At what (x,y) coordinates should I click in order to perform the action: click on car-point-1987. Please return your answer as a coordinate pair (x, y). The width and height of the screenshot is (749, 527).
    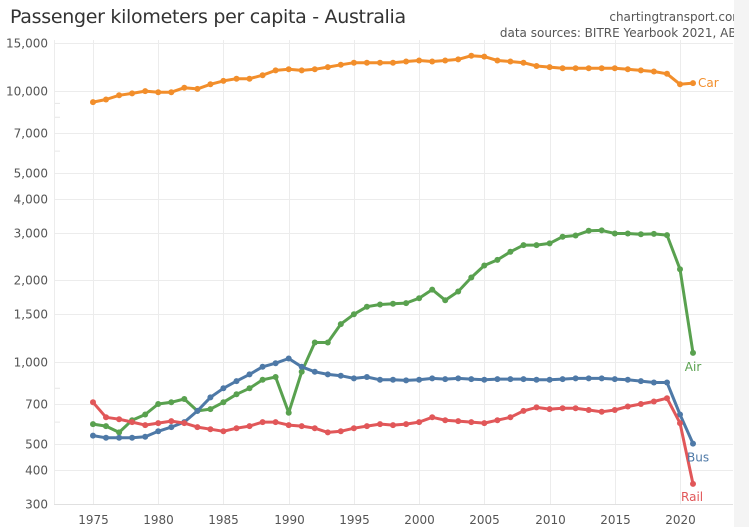
    Looking at the image, I should click on (249, 78).